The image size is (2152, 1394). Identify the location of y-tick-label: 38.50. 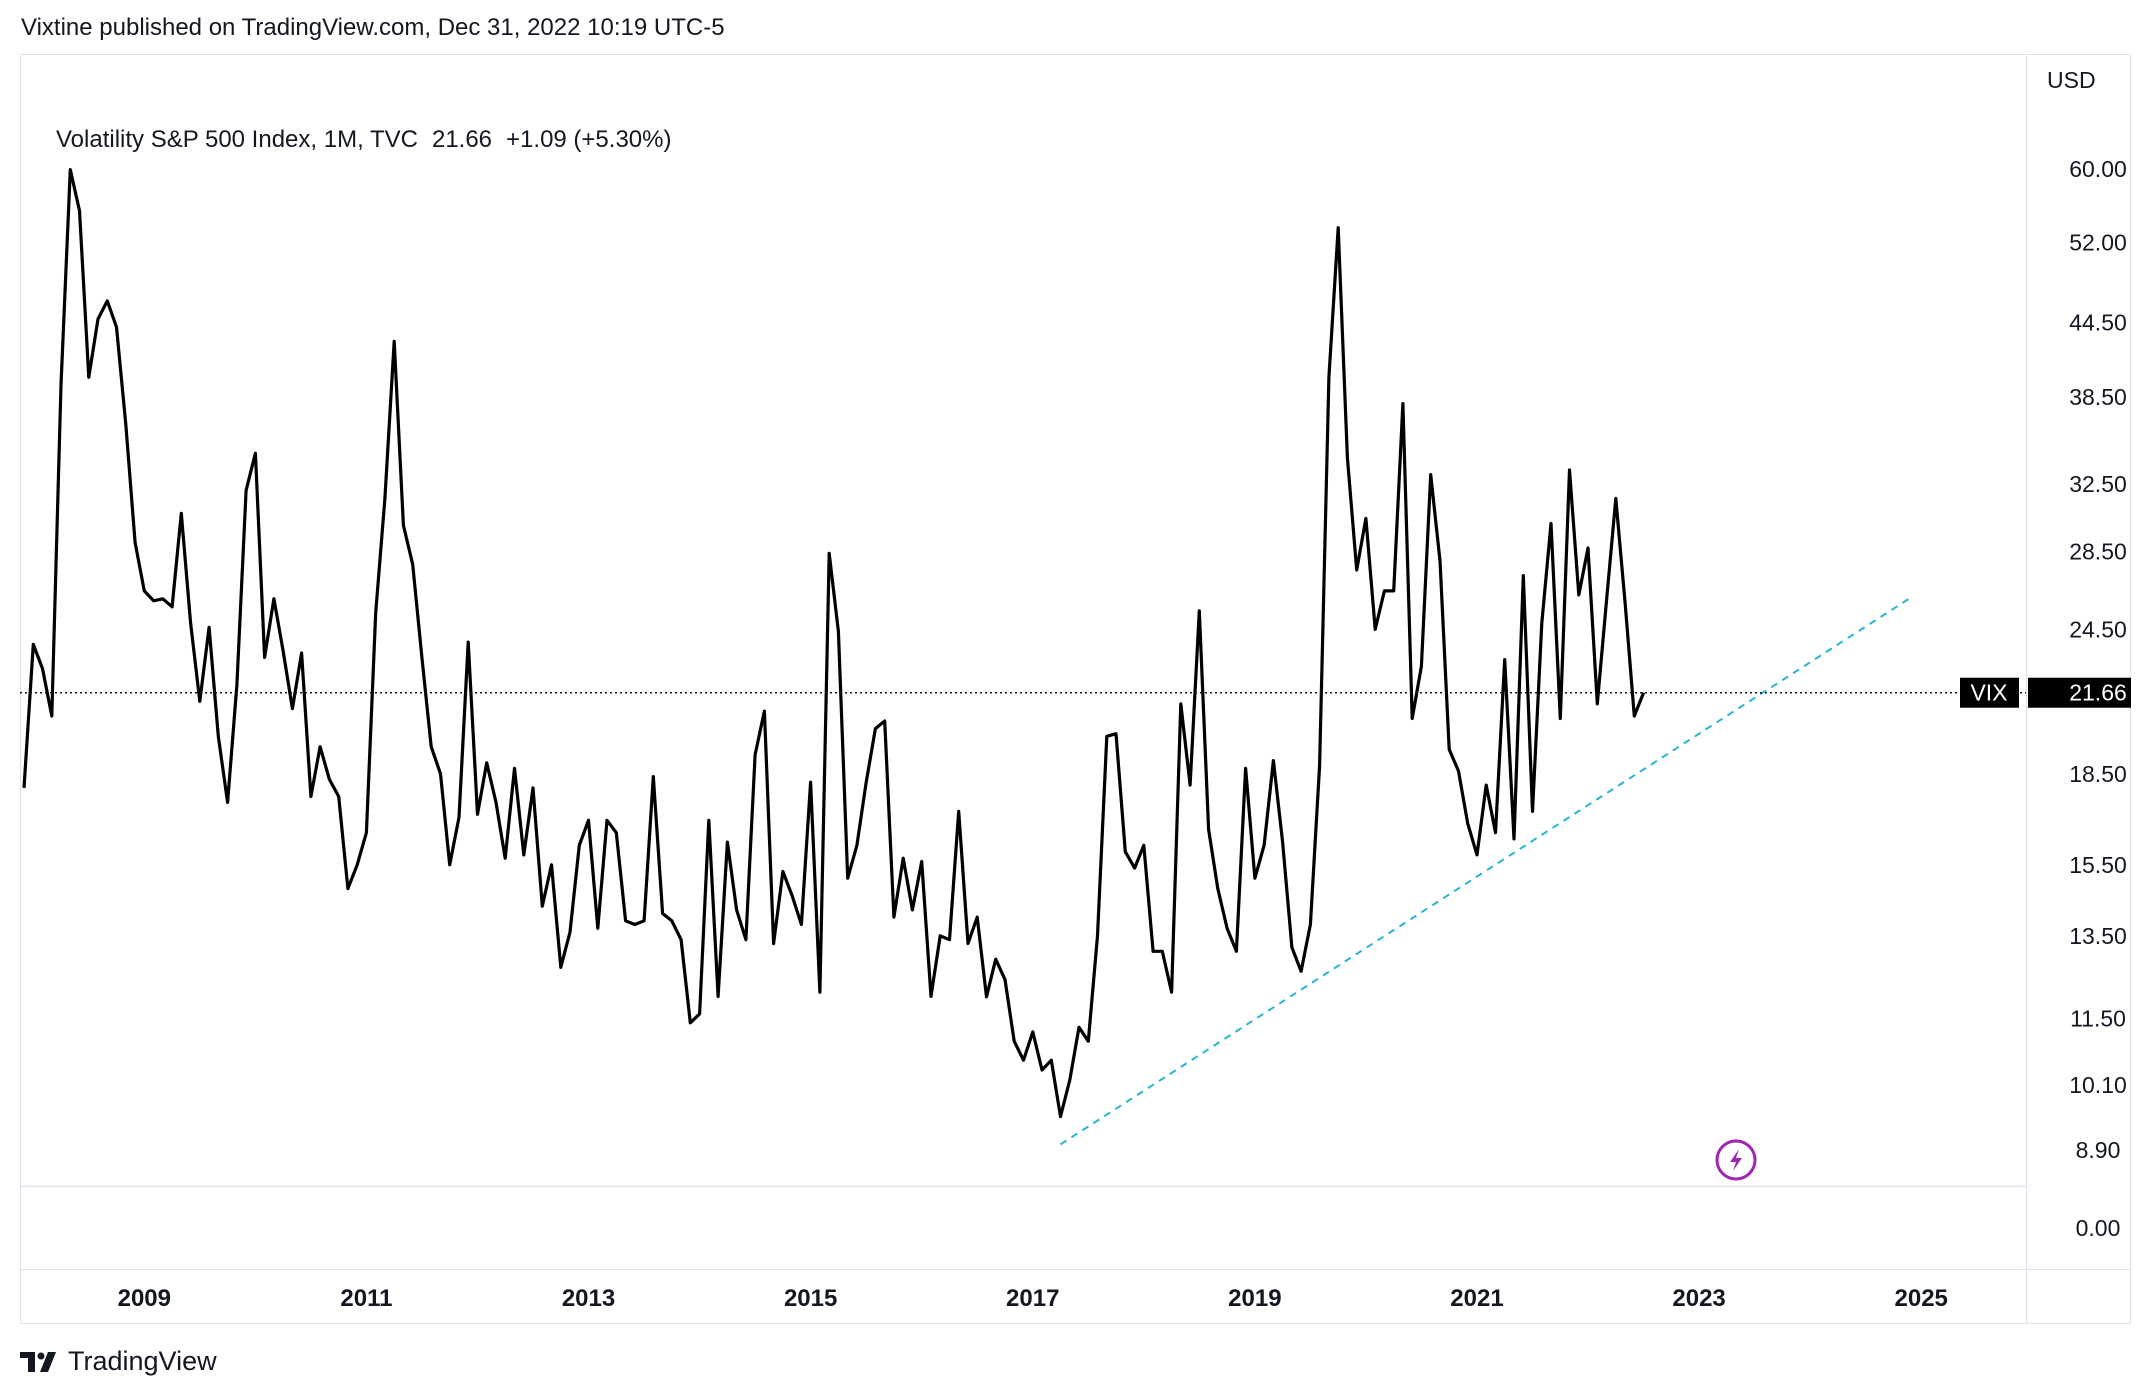
(2098, 397).